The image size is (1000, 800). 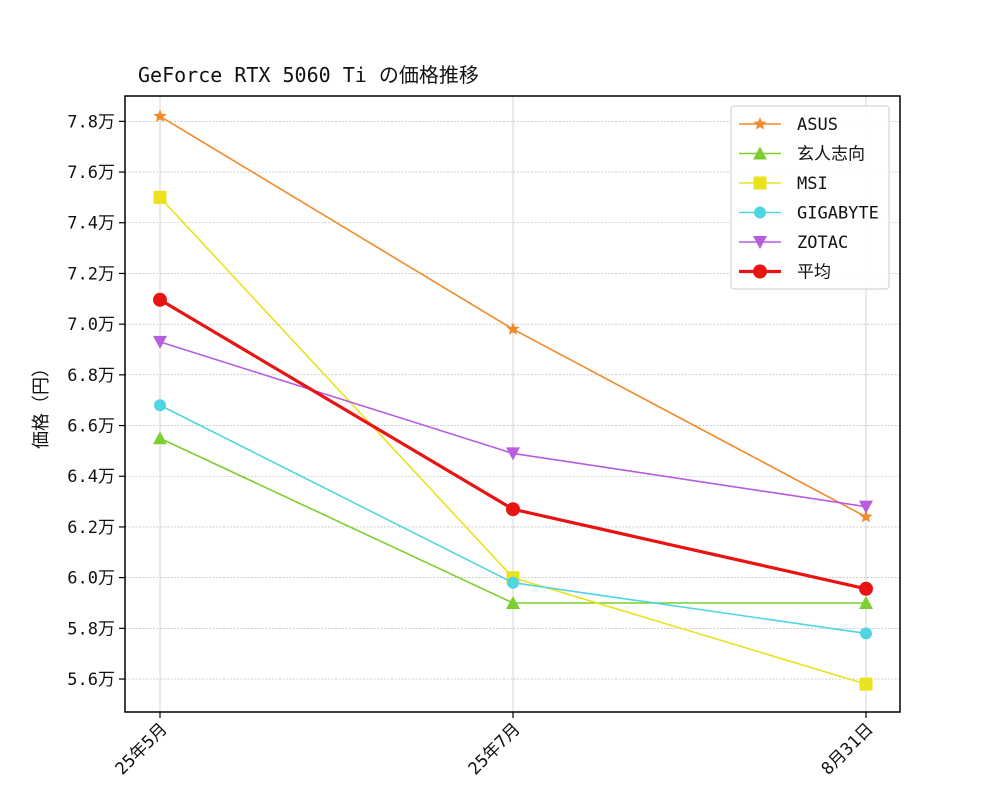 I want to click on legend-label: 平均, so click(x=814, y=273).